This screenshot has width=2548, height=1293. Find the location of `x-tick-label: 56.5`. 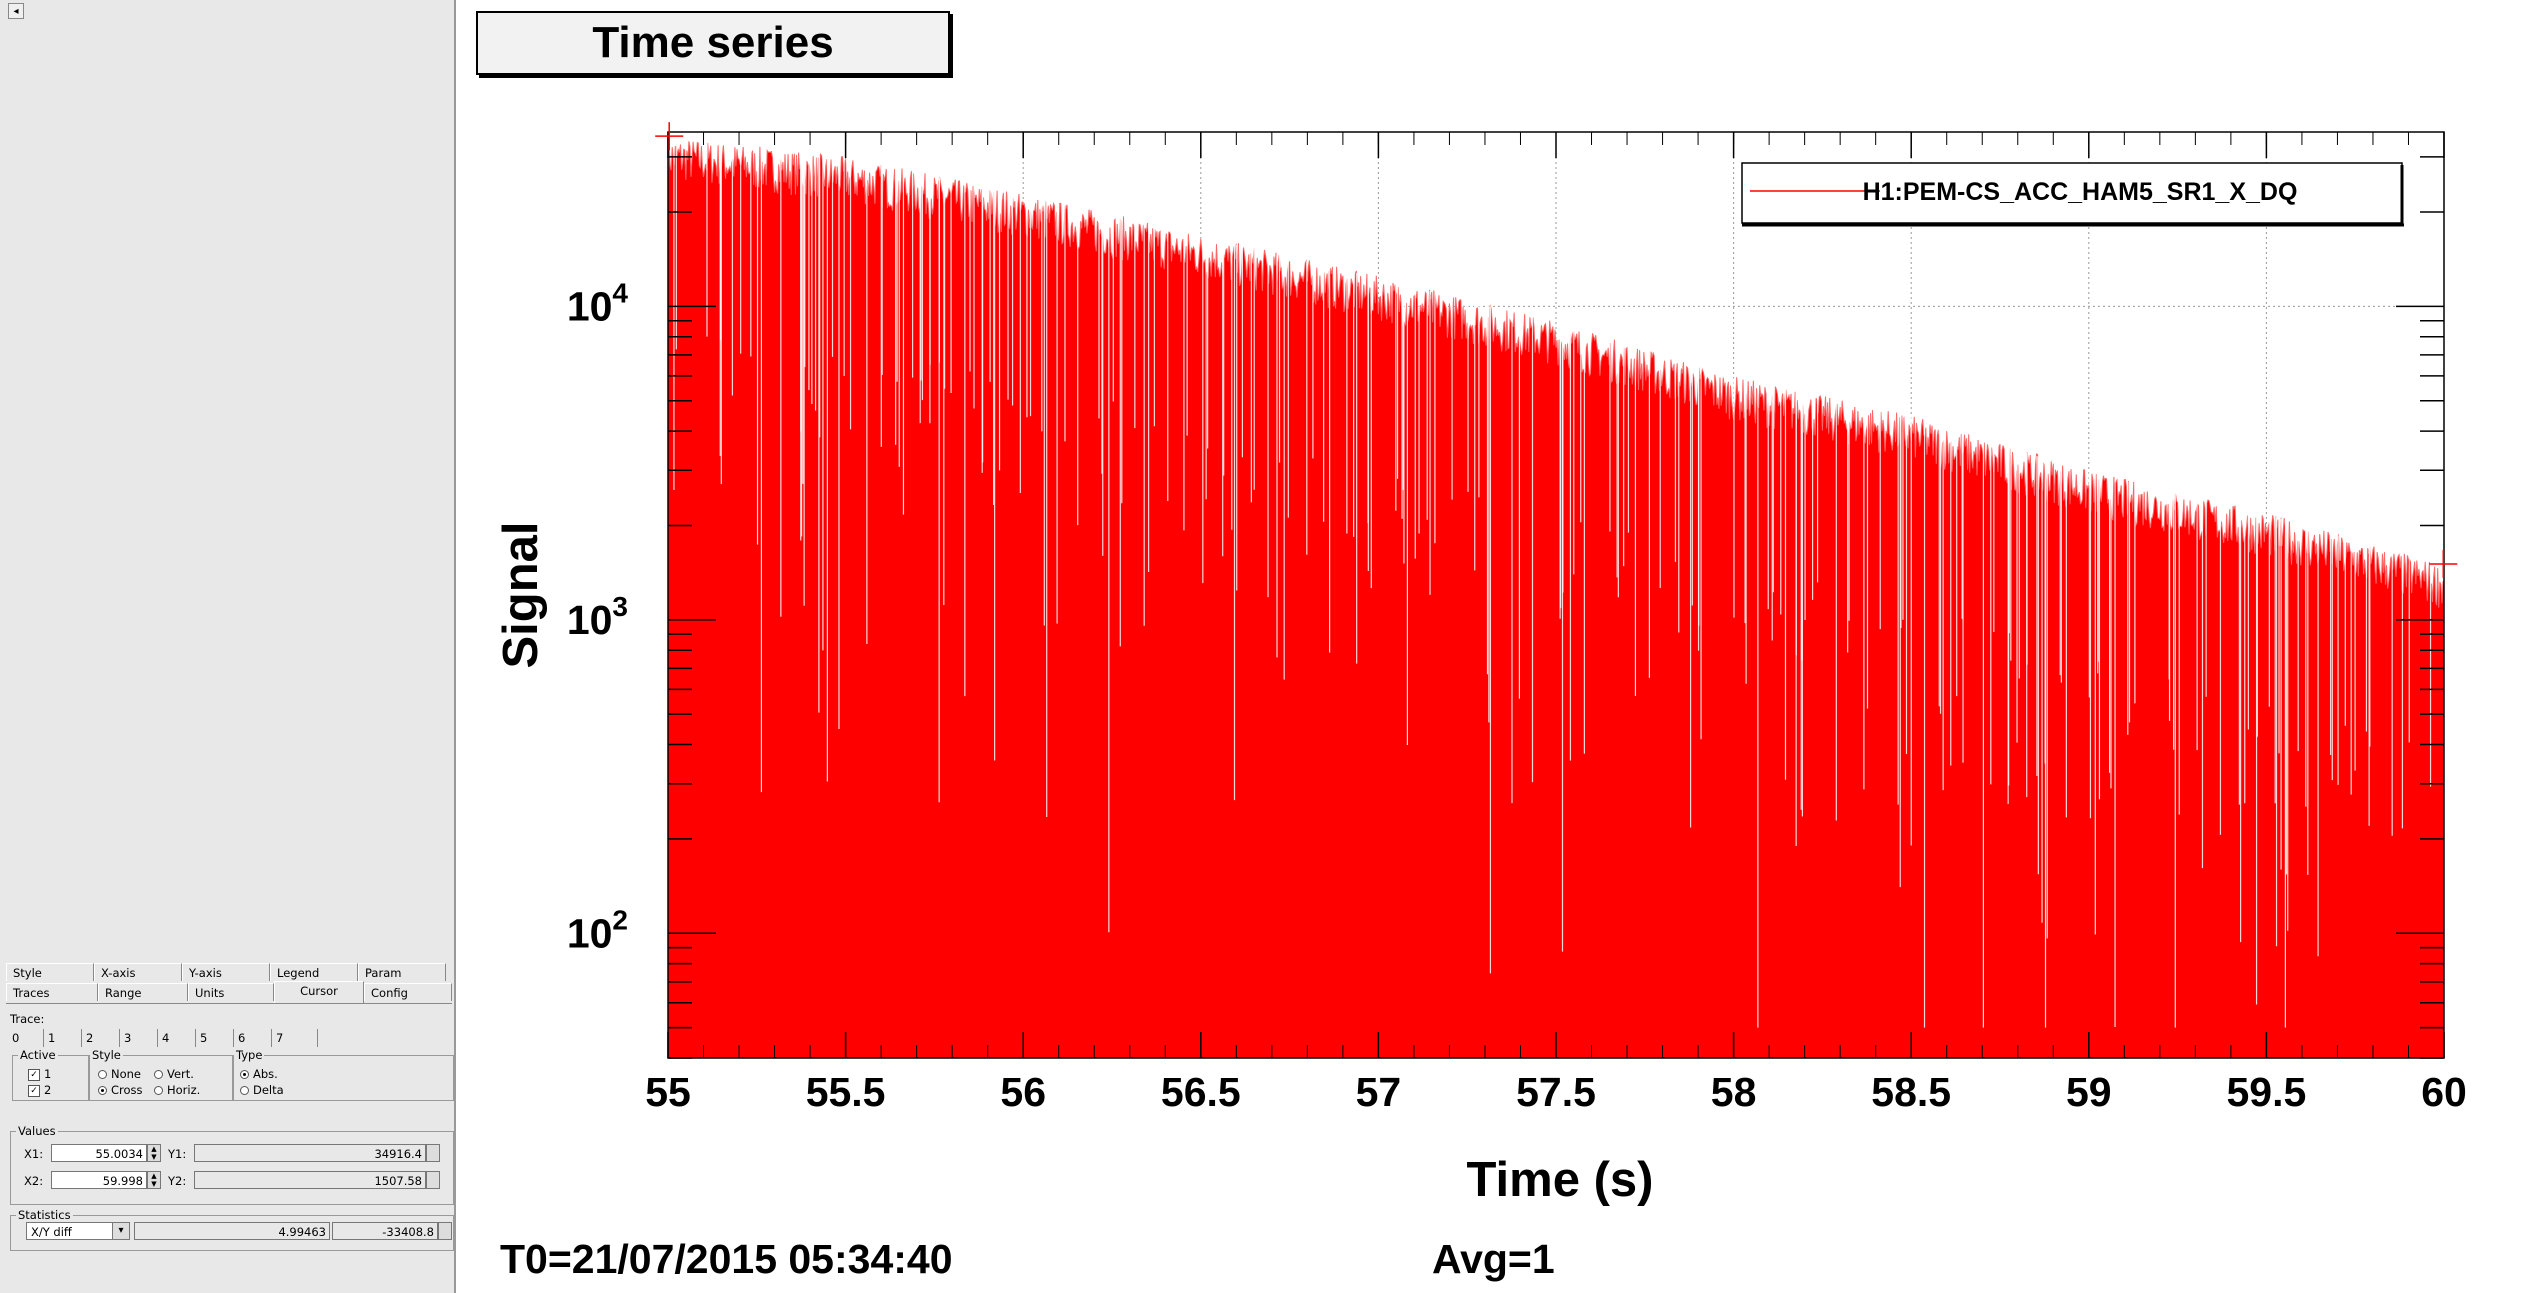

x-tick-label: 56.5 is located at coordinates (1201, 1092).